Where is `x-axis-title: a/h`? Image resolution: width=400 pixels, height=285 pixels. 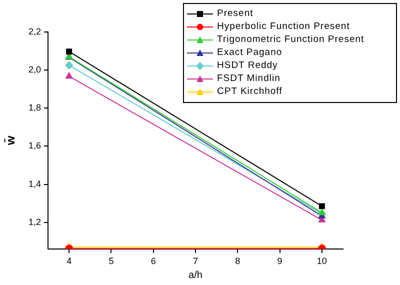 x-axis-title: a/h is located at coordinates (195, 275).